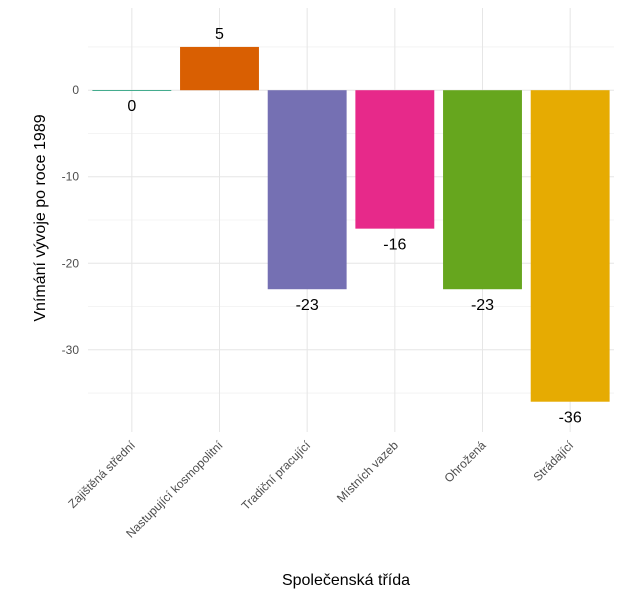 This screenshot has height=600, width=627. What do you see at coordinates (394, 245) in the screenshot?
I see `data-label: -16` at bounding box center [394, 245].